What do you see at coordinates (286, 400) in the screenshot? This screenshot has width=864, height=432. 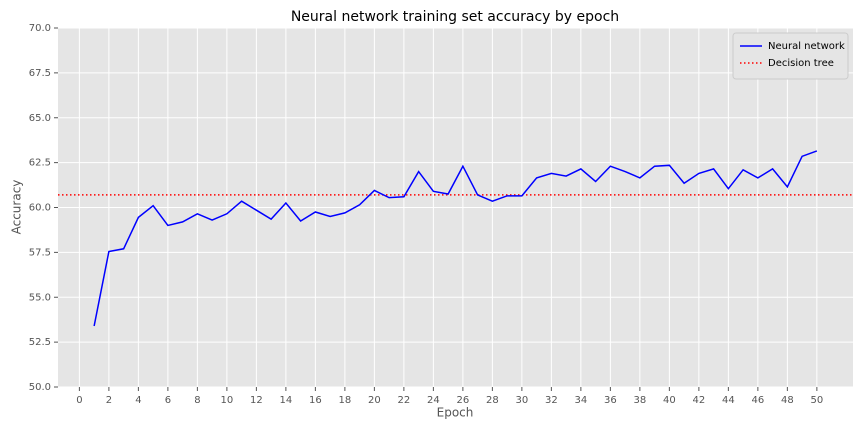 I see `x-tick-label: 14` at bounding box center [286, 400].